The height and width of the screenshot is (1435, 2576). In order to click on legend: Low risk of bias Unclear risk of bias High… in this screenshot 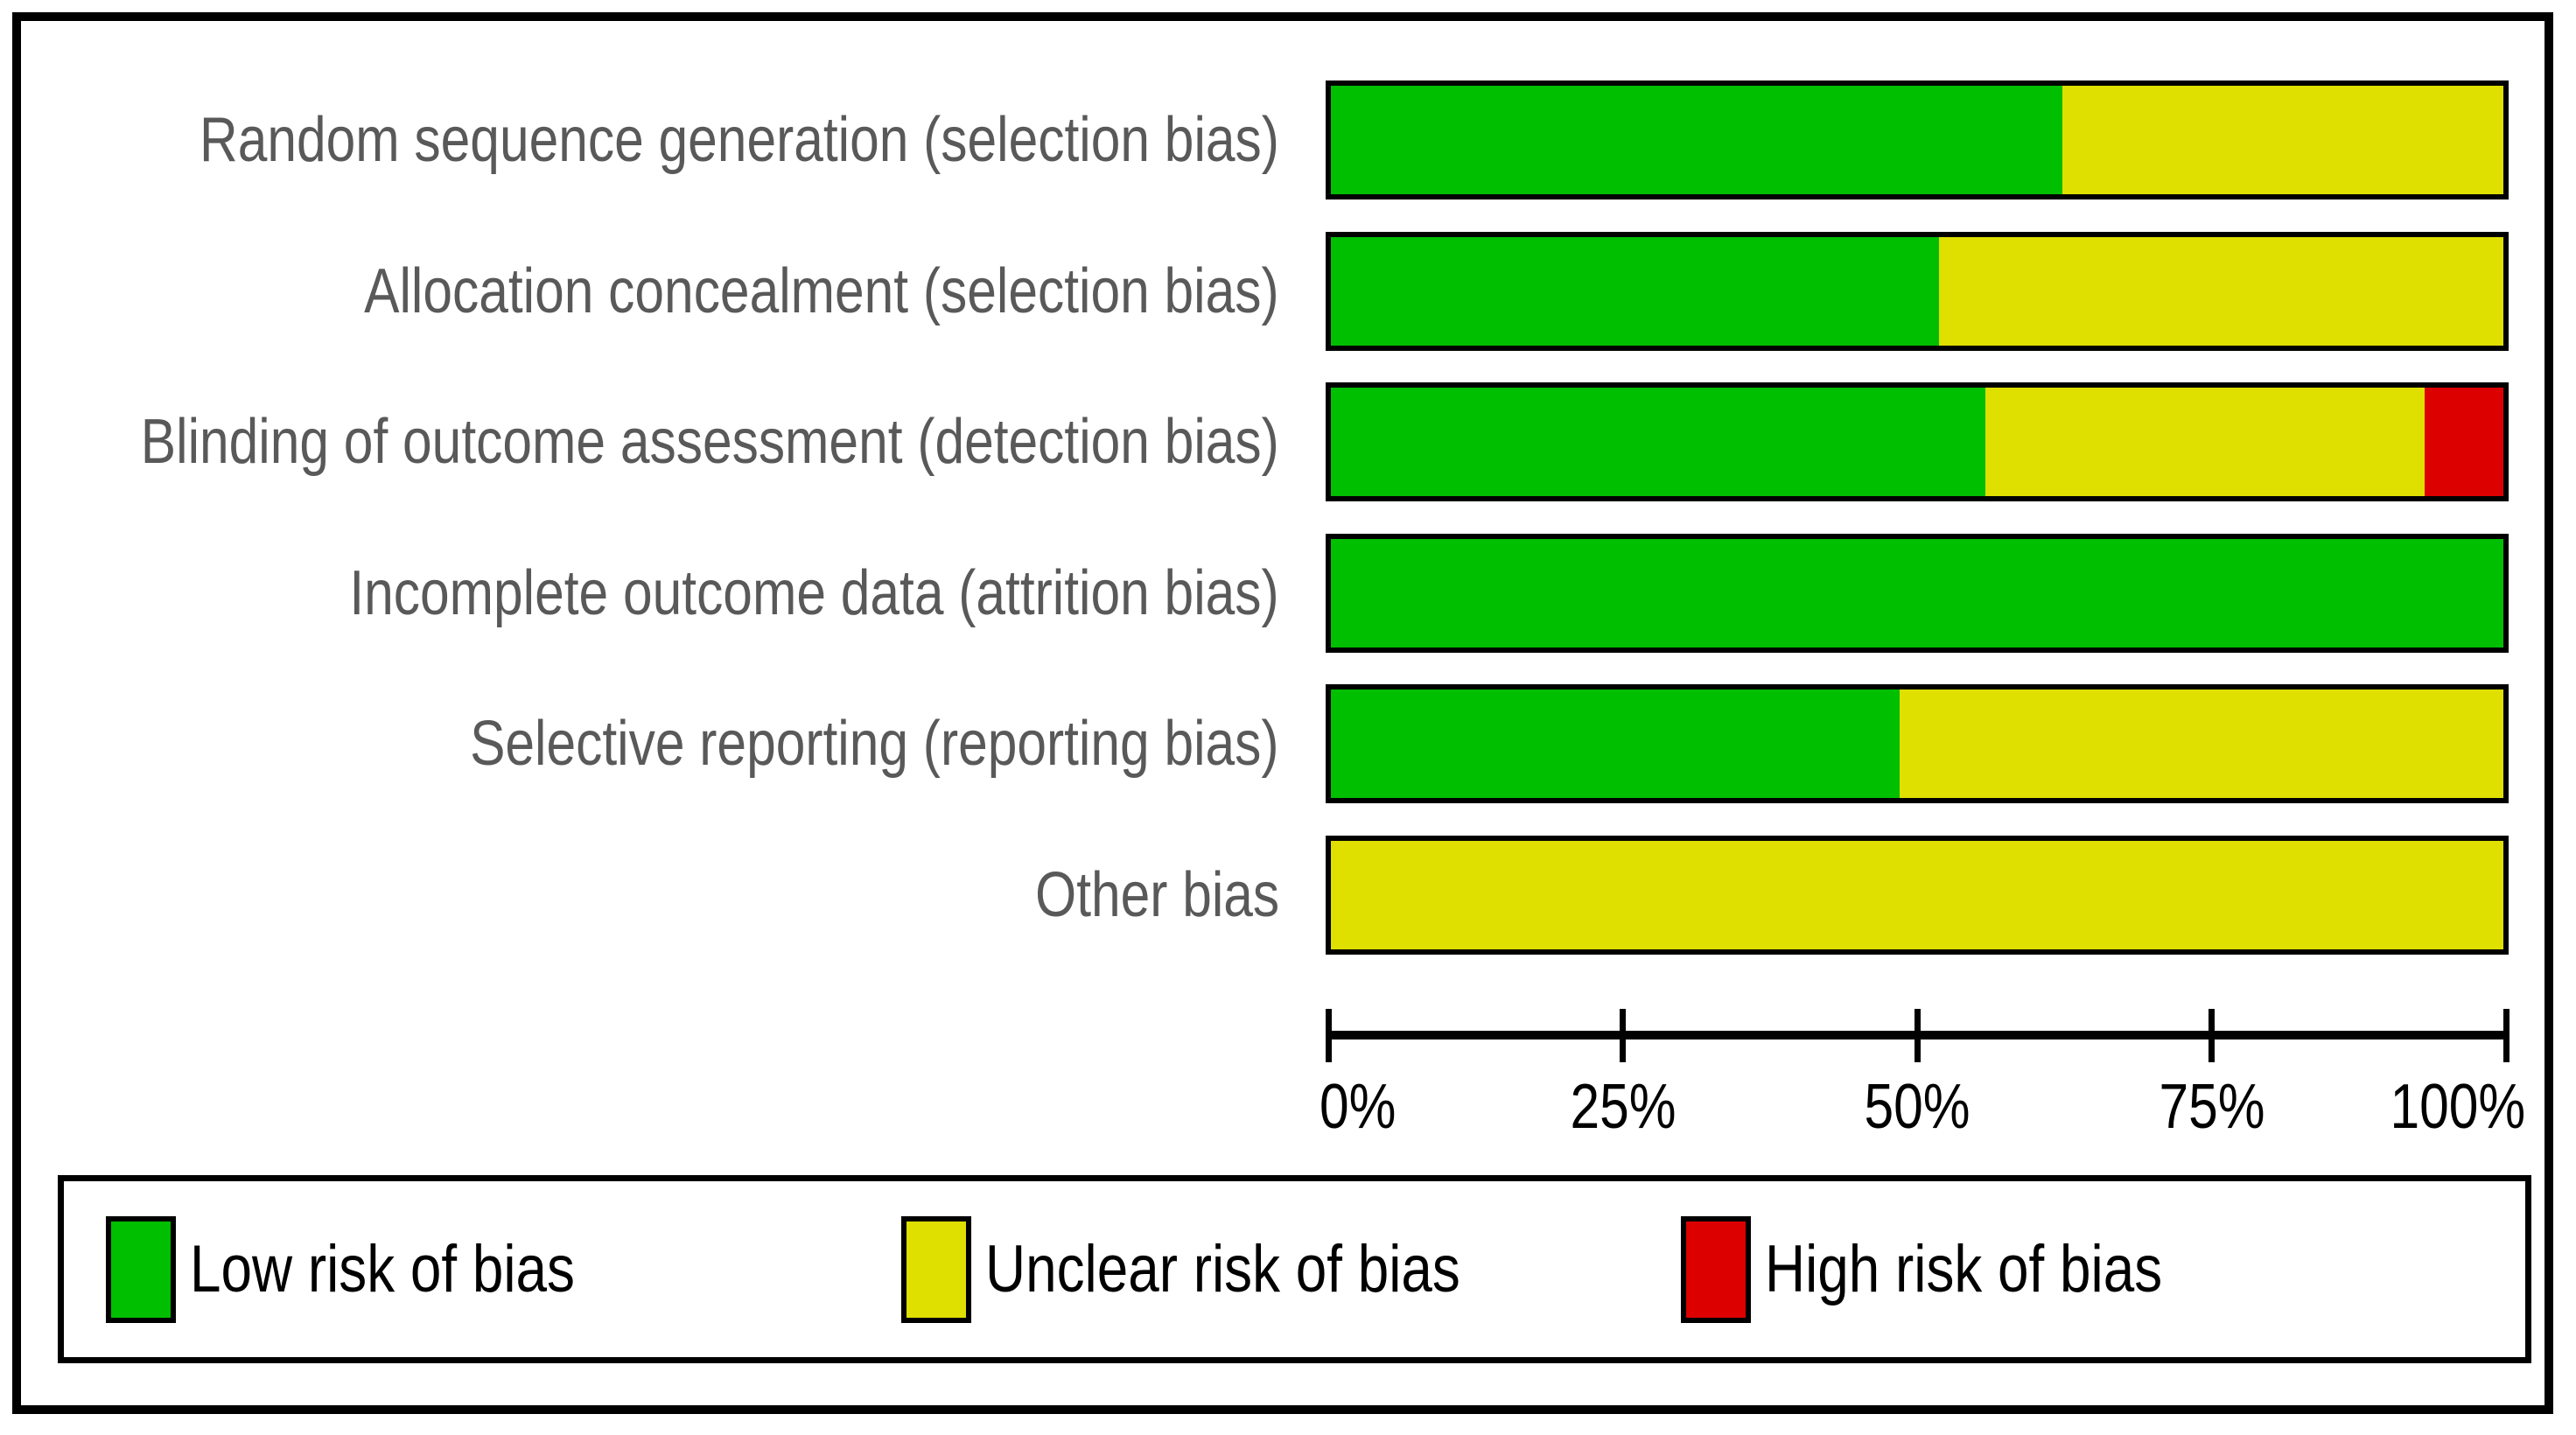, I will do `click(1294, 1269)`.